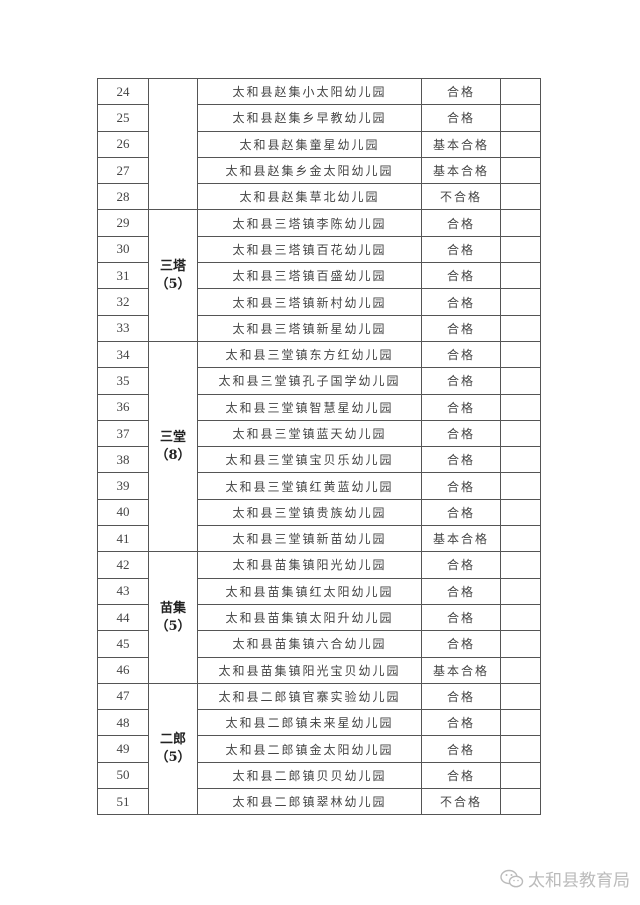  Describe the element at coordinates (319, 249) in the screenshot. I see `table-row: 30 太和县三塔镇百花幼儿园 合格` at that location.